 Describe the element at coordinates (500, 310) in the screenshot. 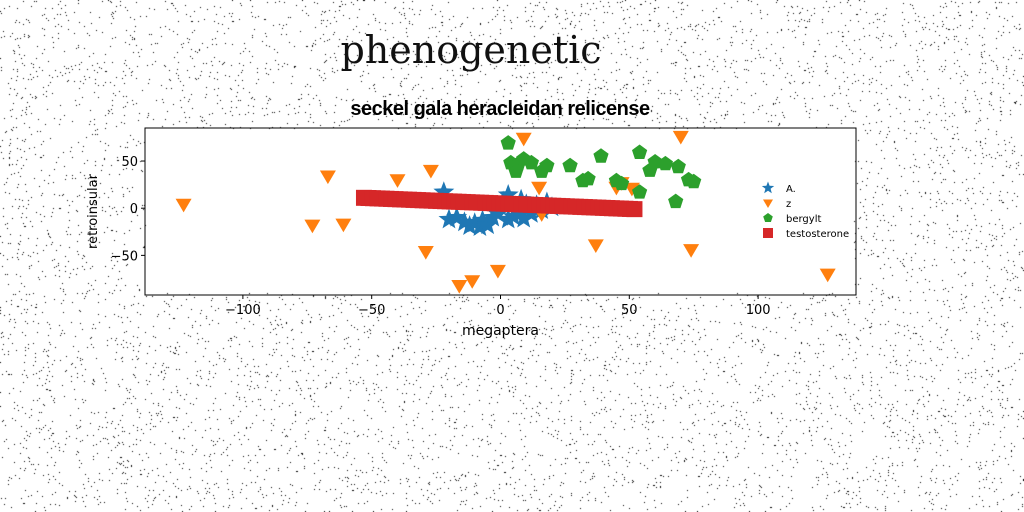

I see `x-tick-label: 0` at that location.